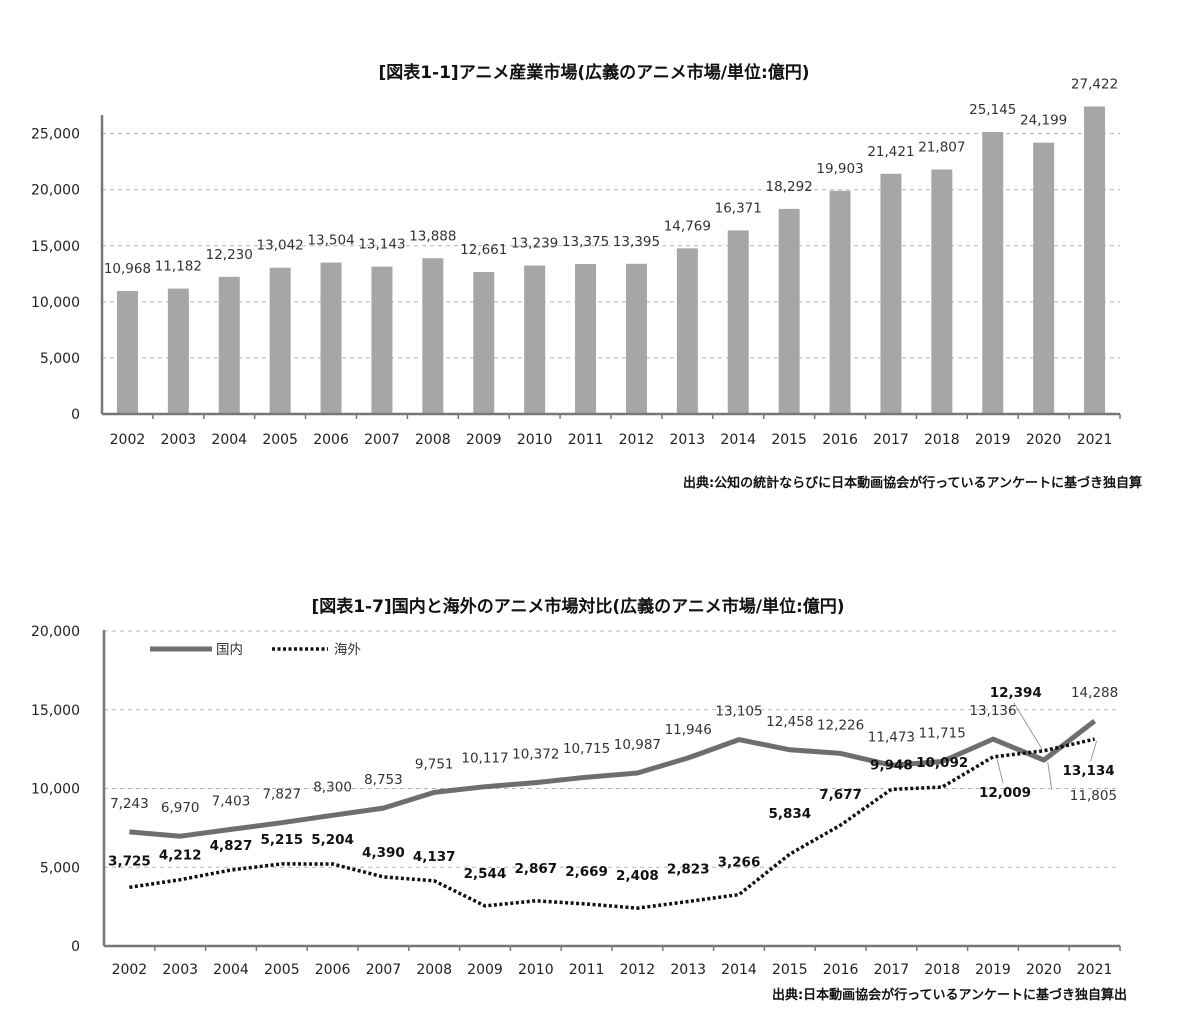  What do you see at coordinates (433, 440) in the screenshot?
I see `chart1-x-tick-label: 2008` at bounding box center [433, 440].